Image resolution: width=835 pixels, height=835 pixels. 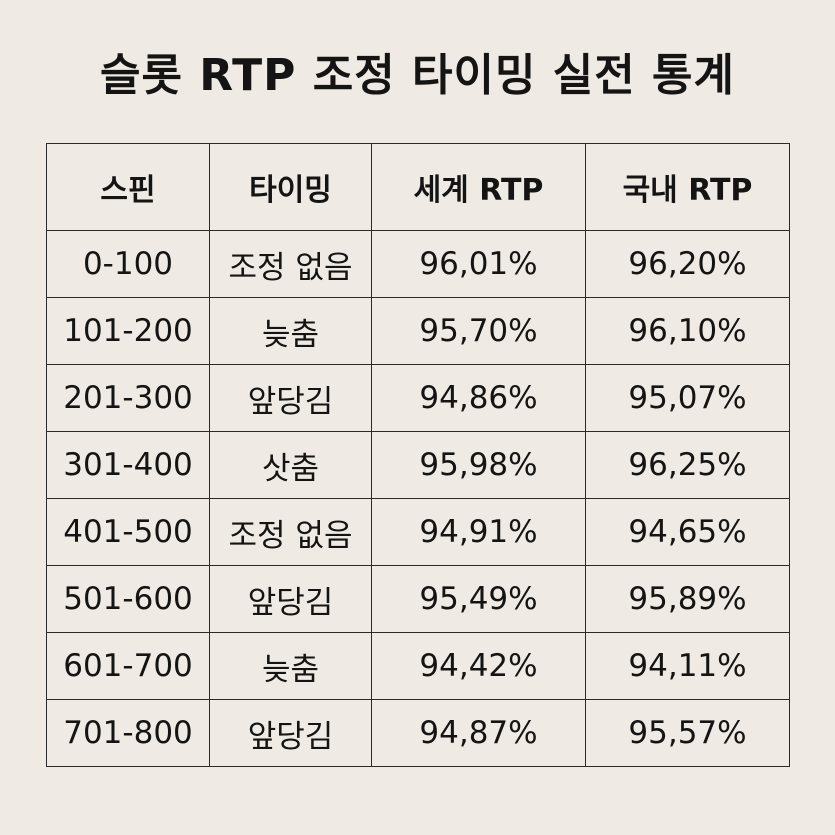 I want to click on spin-range-cell: 101-200, so click(x=128, y=331).